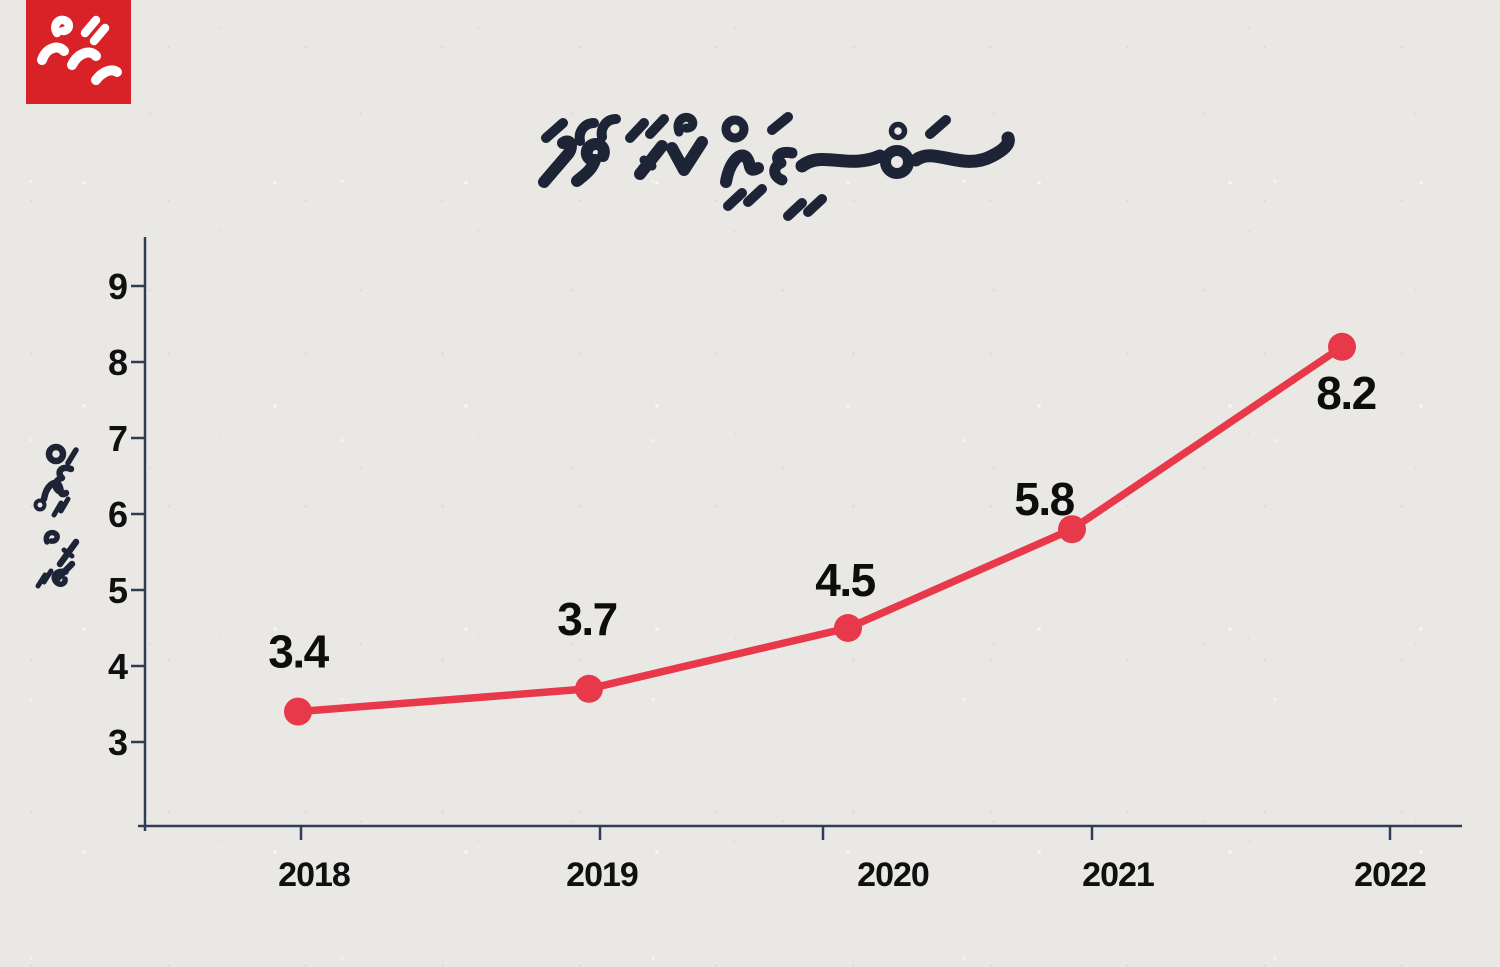 The image size is (1500, 967). I want to click on y-tick-label: 7, so click(117, 438).